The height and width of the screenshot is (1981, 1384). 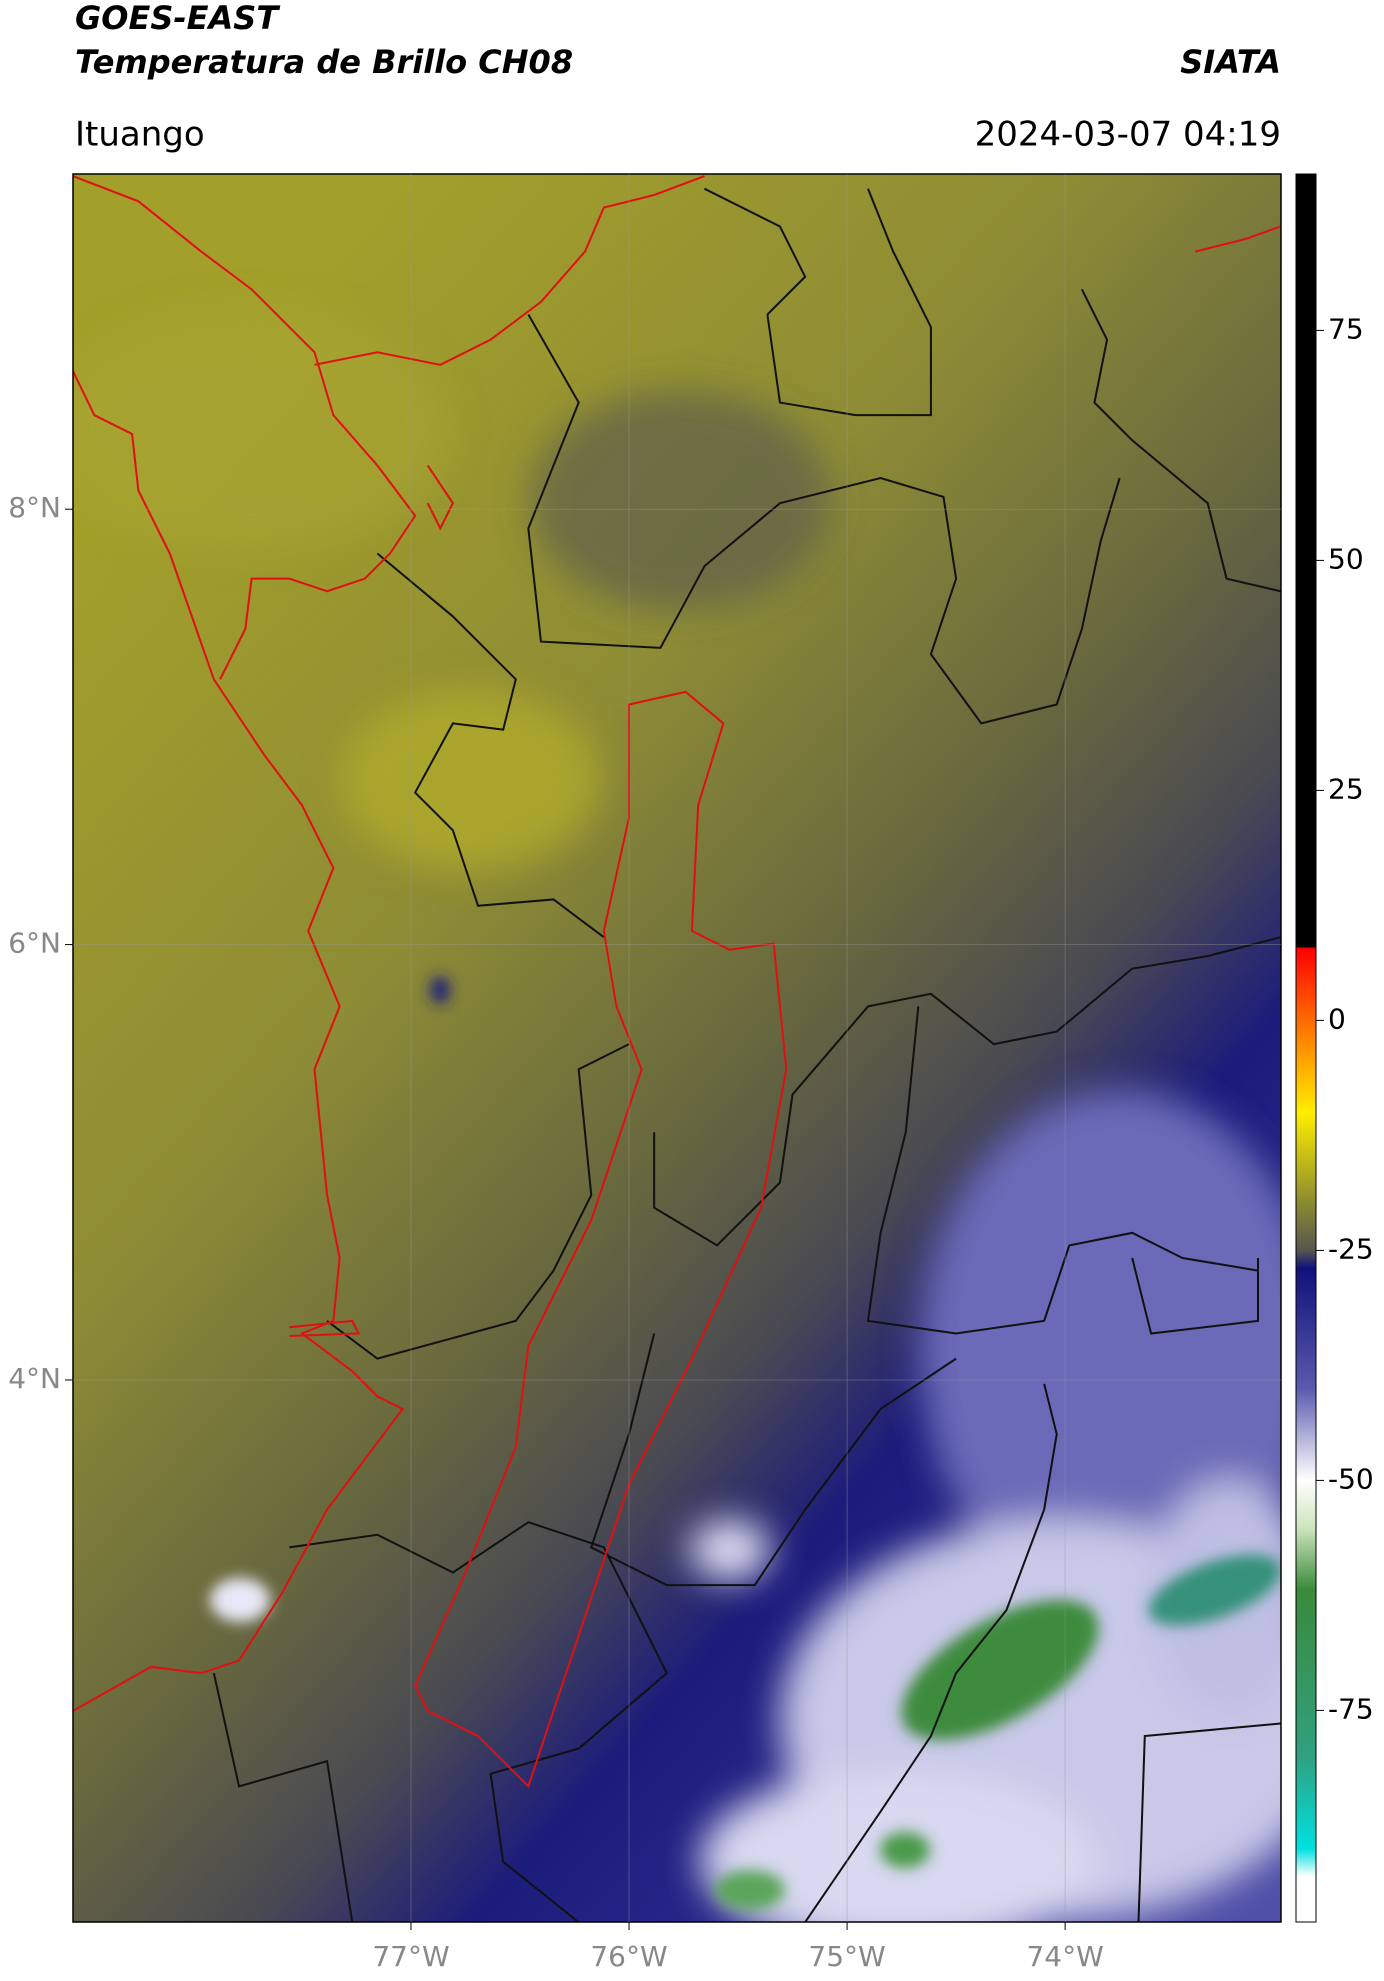 I want to click on brand: SIATA, so click(x=1230, y=62).